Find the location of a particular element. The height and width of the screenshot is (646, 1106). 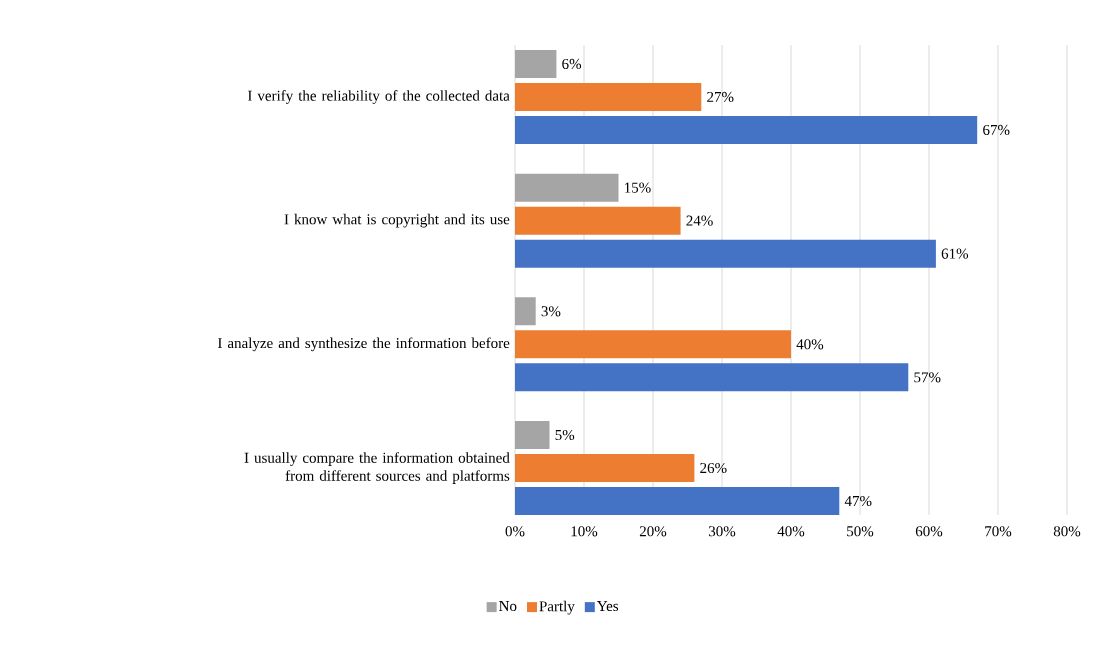

data-label: 15% is located at coordinates (638, 187).